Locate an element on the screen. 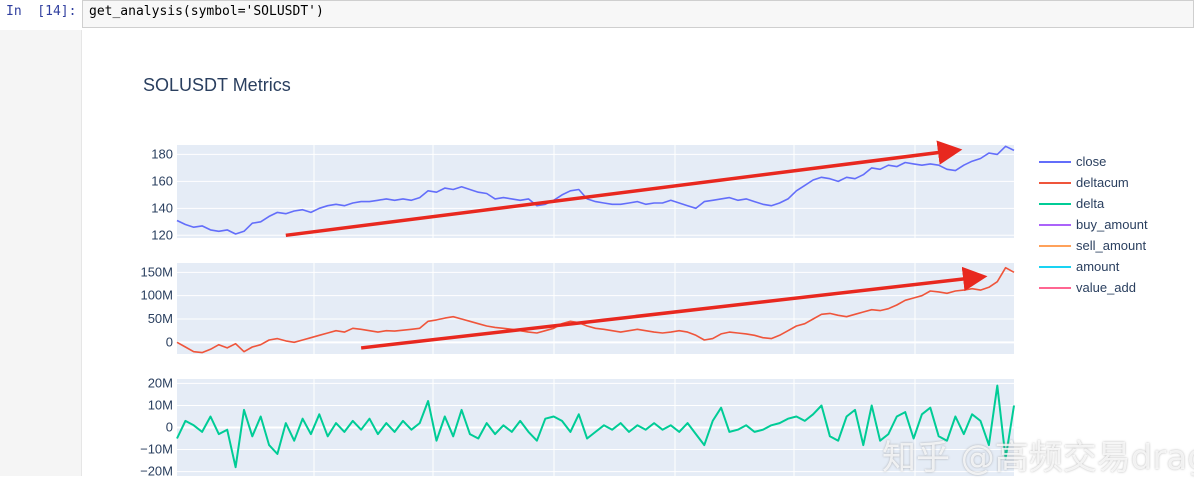  y-tick-label: 140 is located at coordinates (162, 207).